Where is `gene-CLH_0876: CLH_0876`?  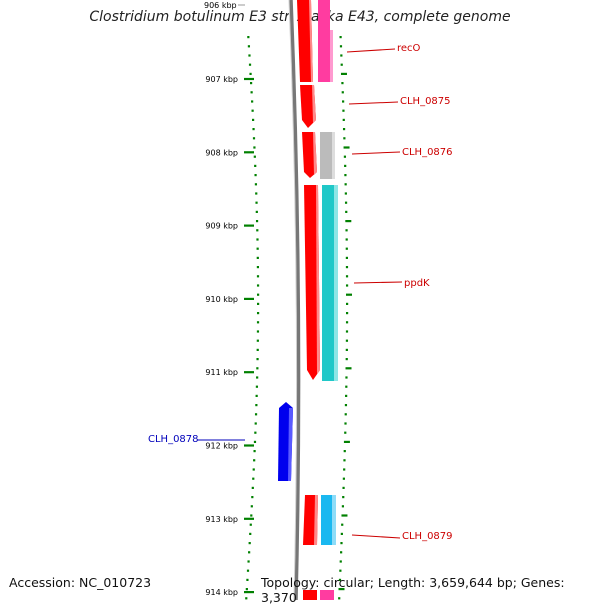
gene-CLH_0876: CLH_0876 is located at coordinates (377, 155).